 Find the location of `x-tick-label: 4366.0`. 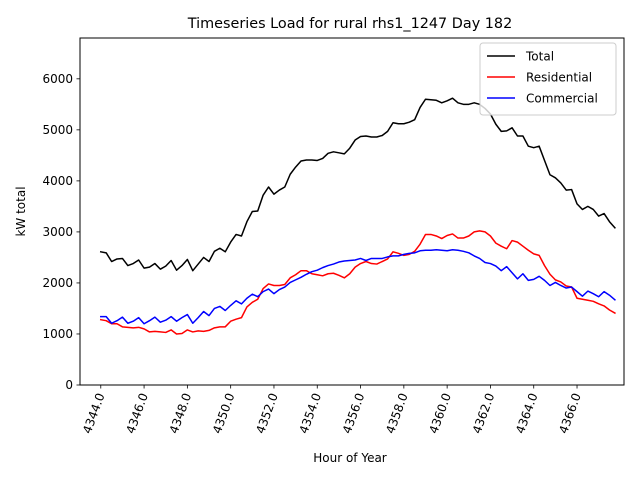

x-tick-label: 4366.0 is located at coordinates (570, 413).